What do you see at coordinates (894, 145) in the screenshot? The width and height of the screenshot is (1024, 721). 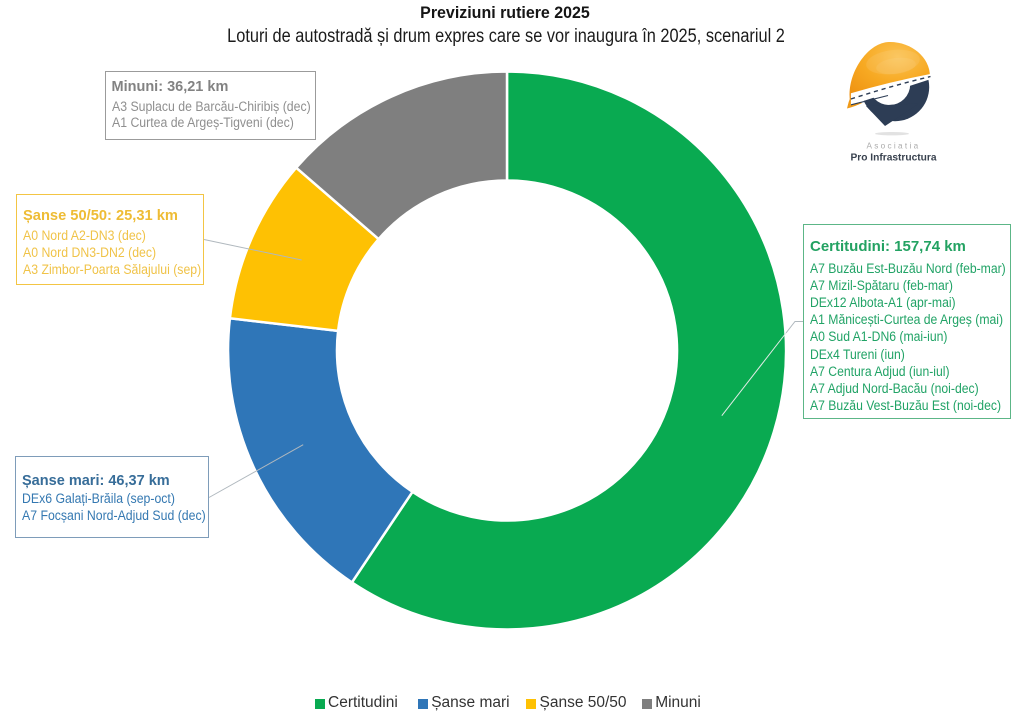 I see `svg-text: Asociatia` at bounding box center [894, 145].